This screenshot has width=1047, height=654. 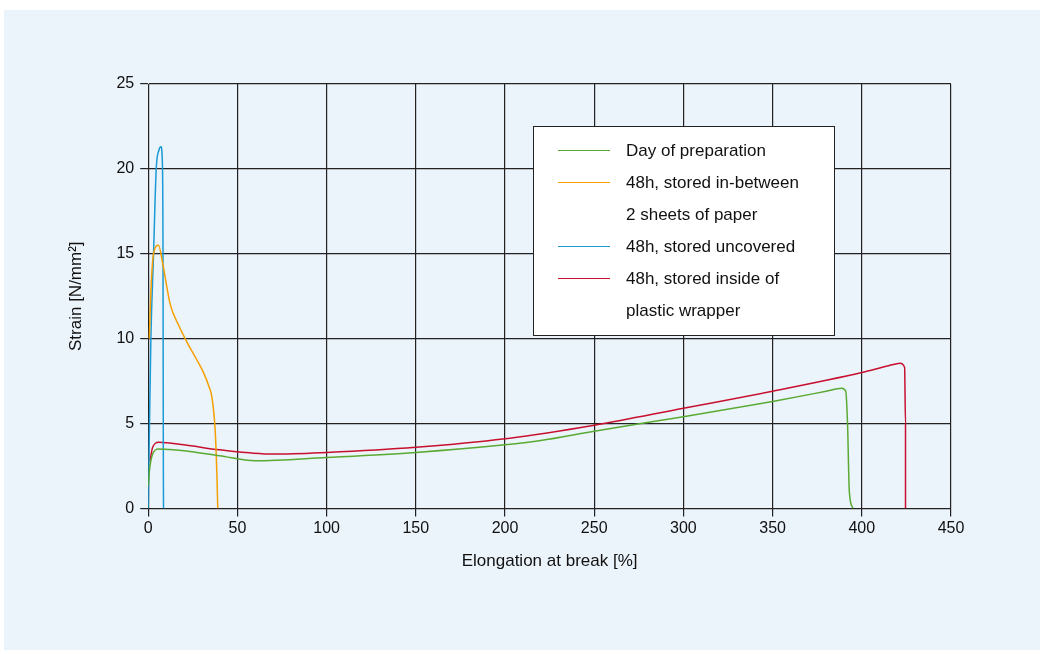 I want to click on y-tick-label: 0, so click(x=130, y=507).